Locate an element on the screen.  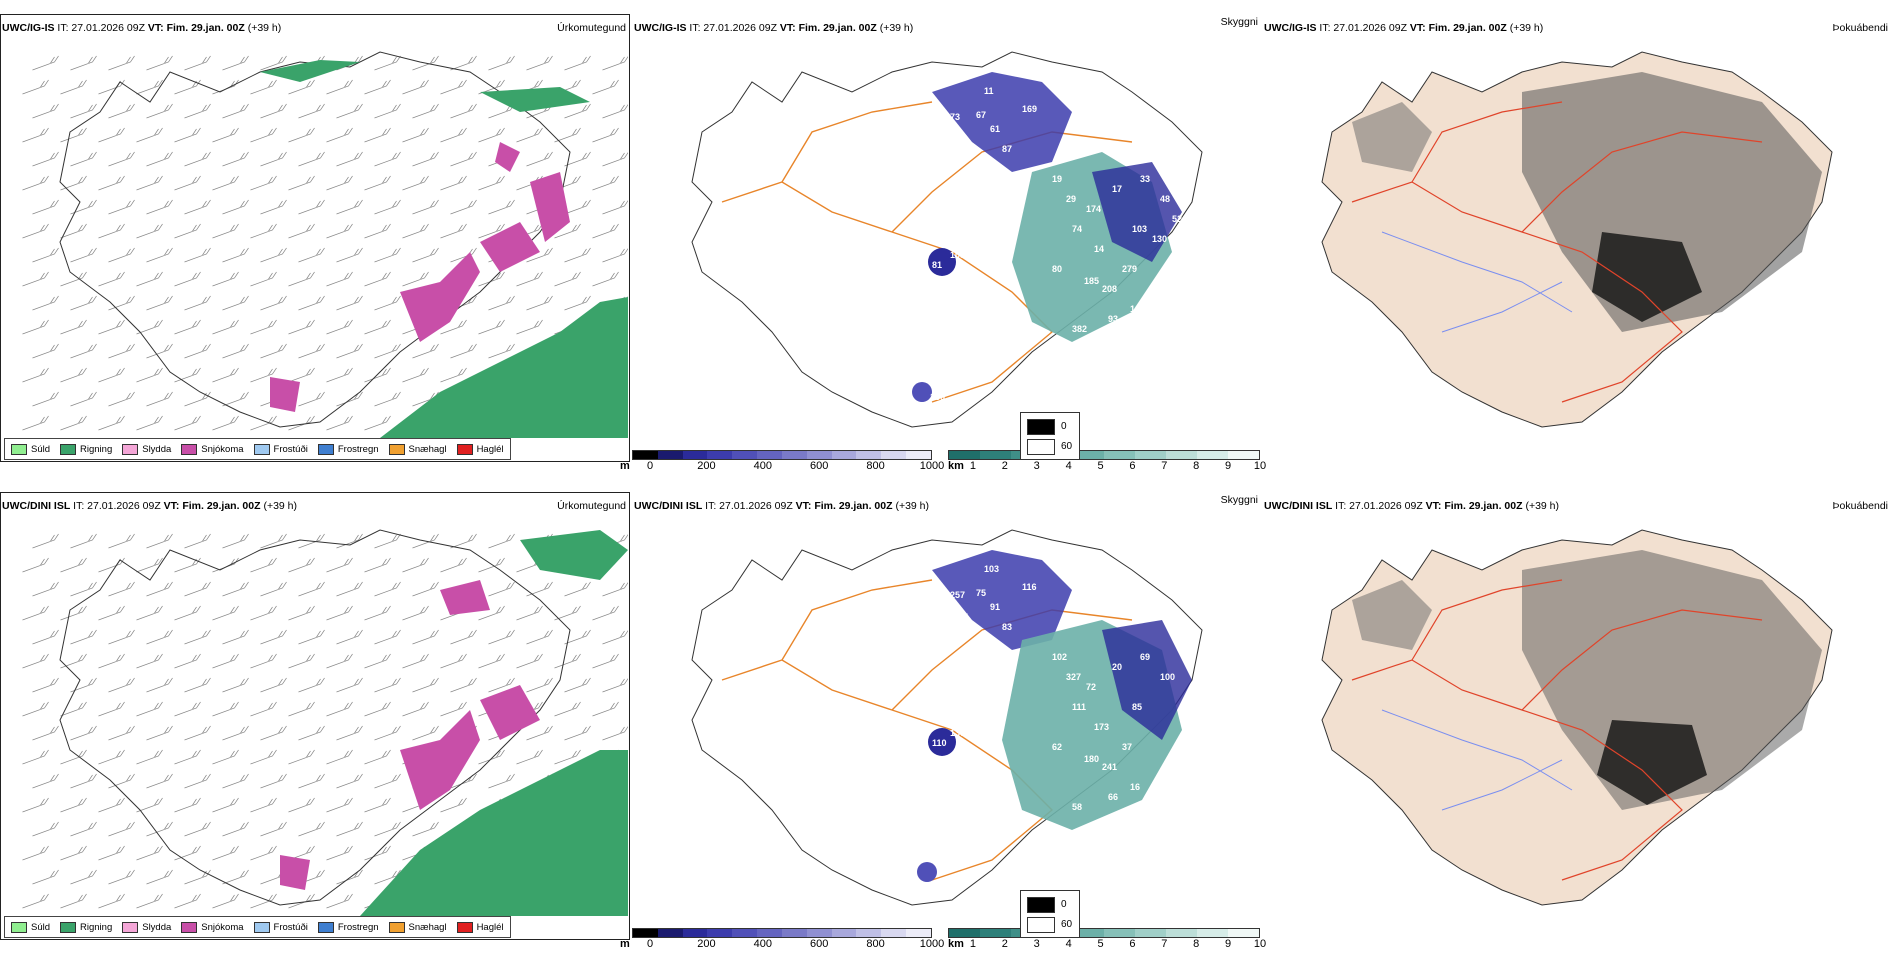
visibility-value: 47 is located at coordinates (963, 617).